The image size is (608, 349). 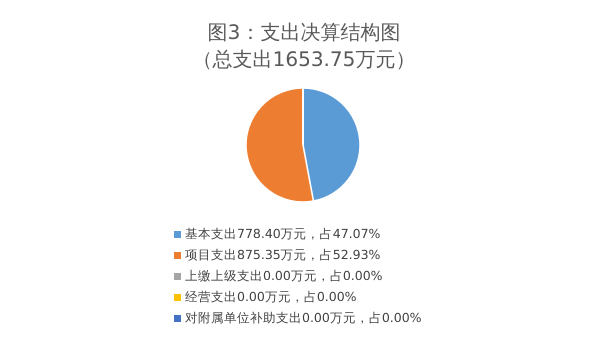 I want to click on legend-label: 经营支出0.00万元，占0.00%, so click(x=271, y=296).